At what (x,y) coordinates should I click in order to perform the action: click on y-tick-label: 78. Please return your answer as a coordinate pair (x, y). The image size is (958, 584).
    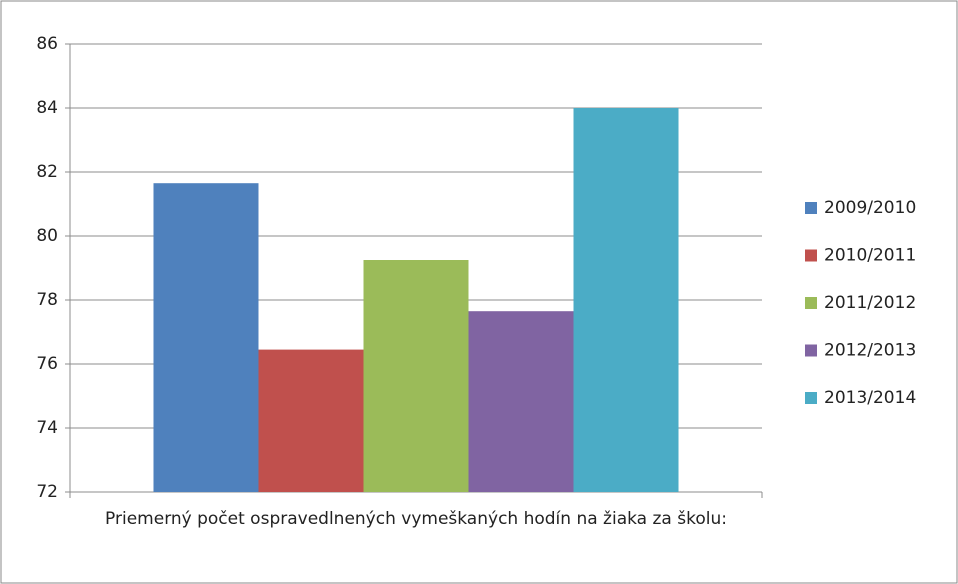
    Looking at the image, I should click on (47, 300).